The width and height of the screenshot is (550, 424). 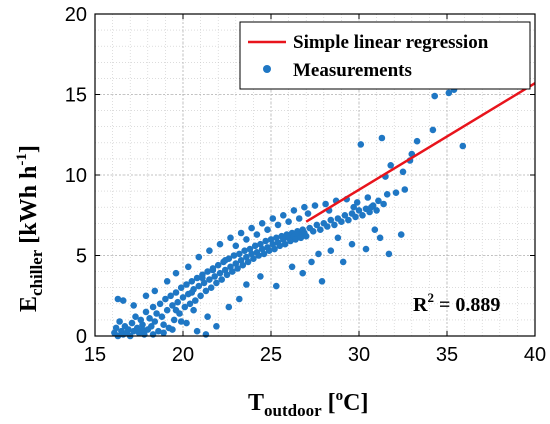 I want to click on x-tick-label: 30, so click(x=359, y=355).